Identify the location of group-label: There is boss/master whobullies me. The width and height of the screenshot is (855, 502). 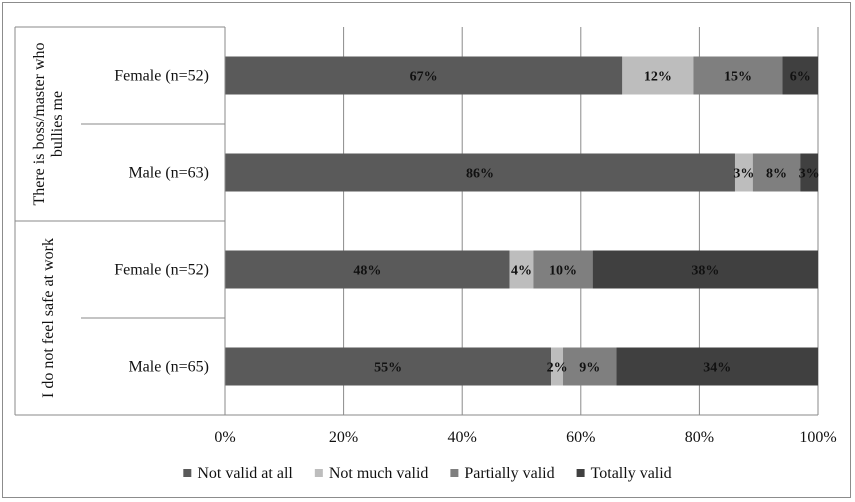
(48, 123).